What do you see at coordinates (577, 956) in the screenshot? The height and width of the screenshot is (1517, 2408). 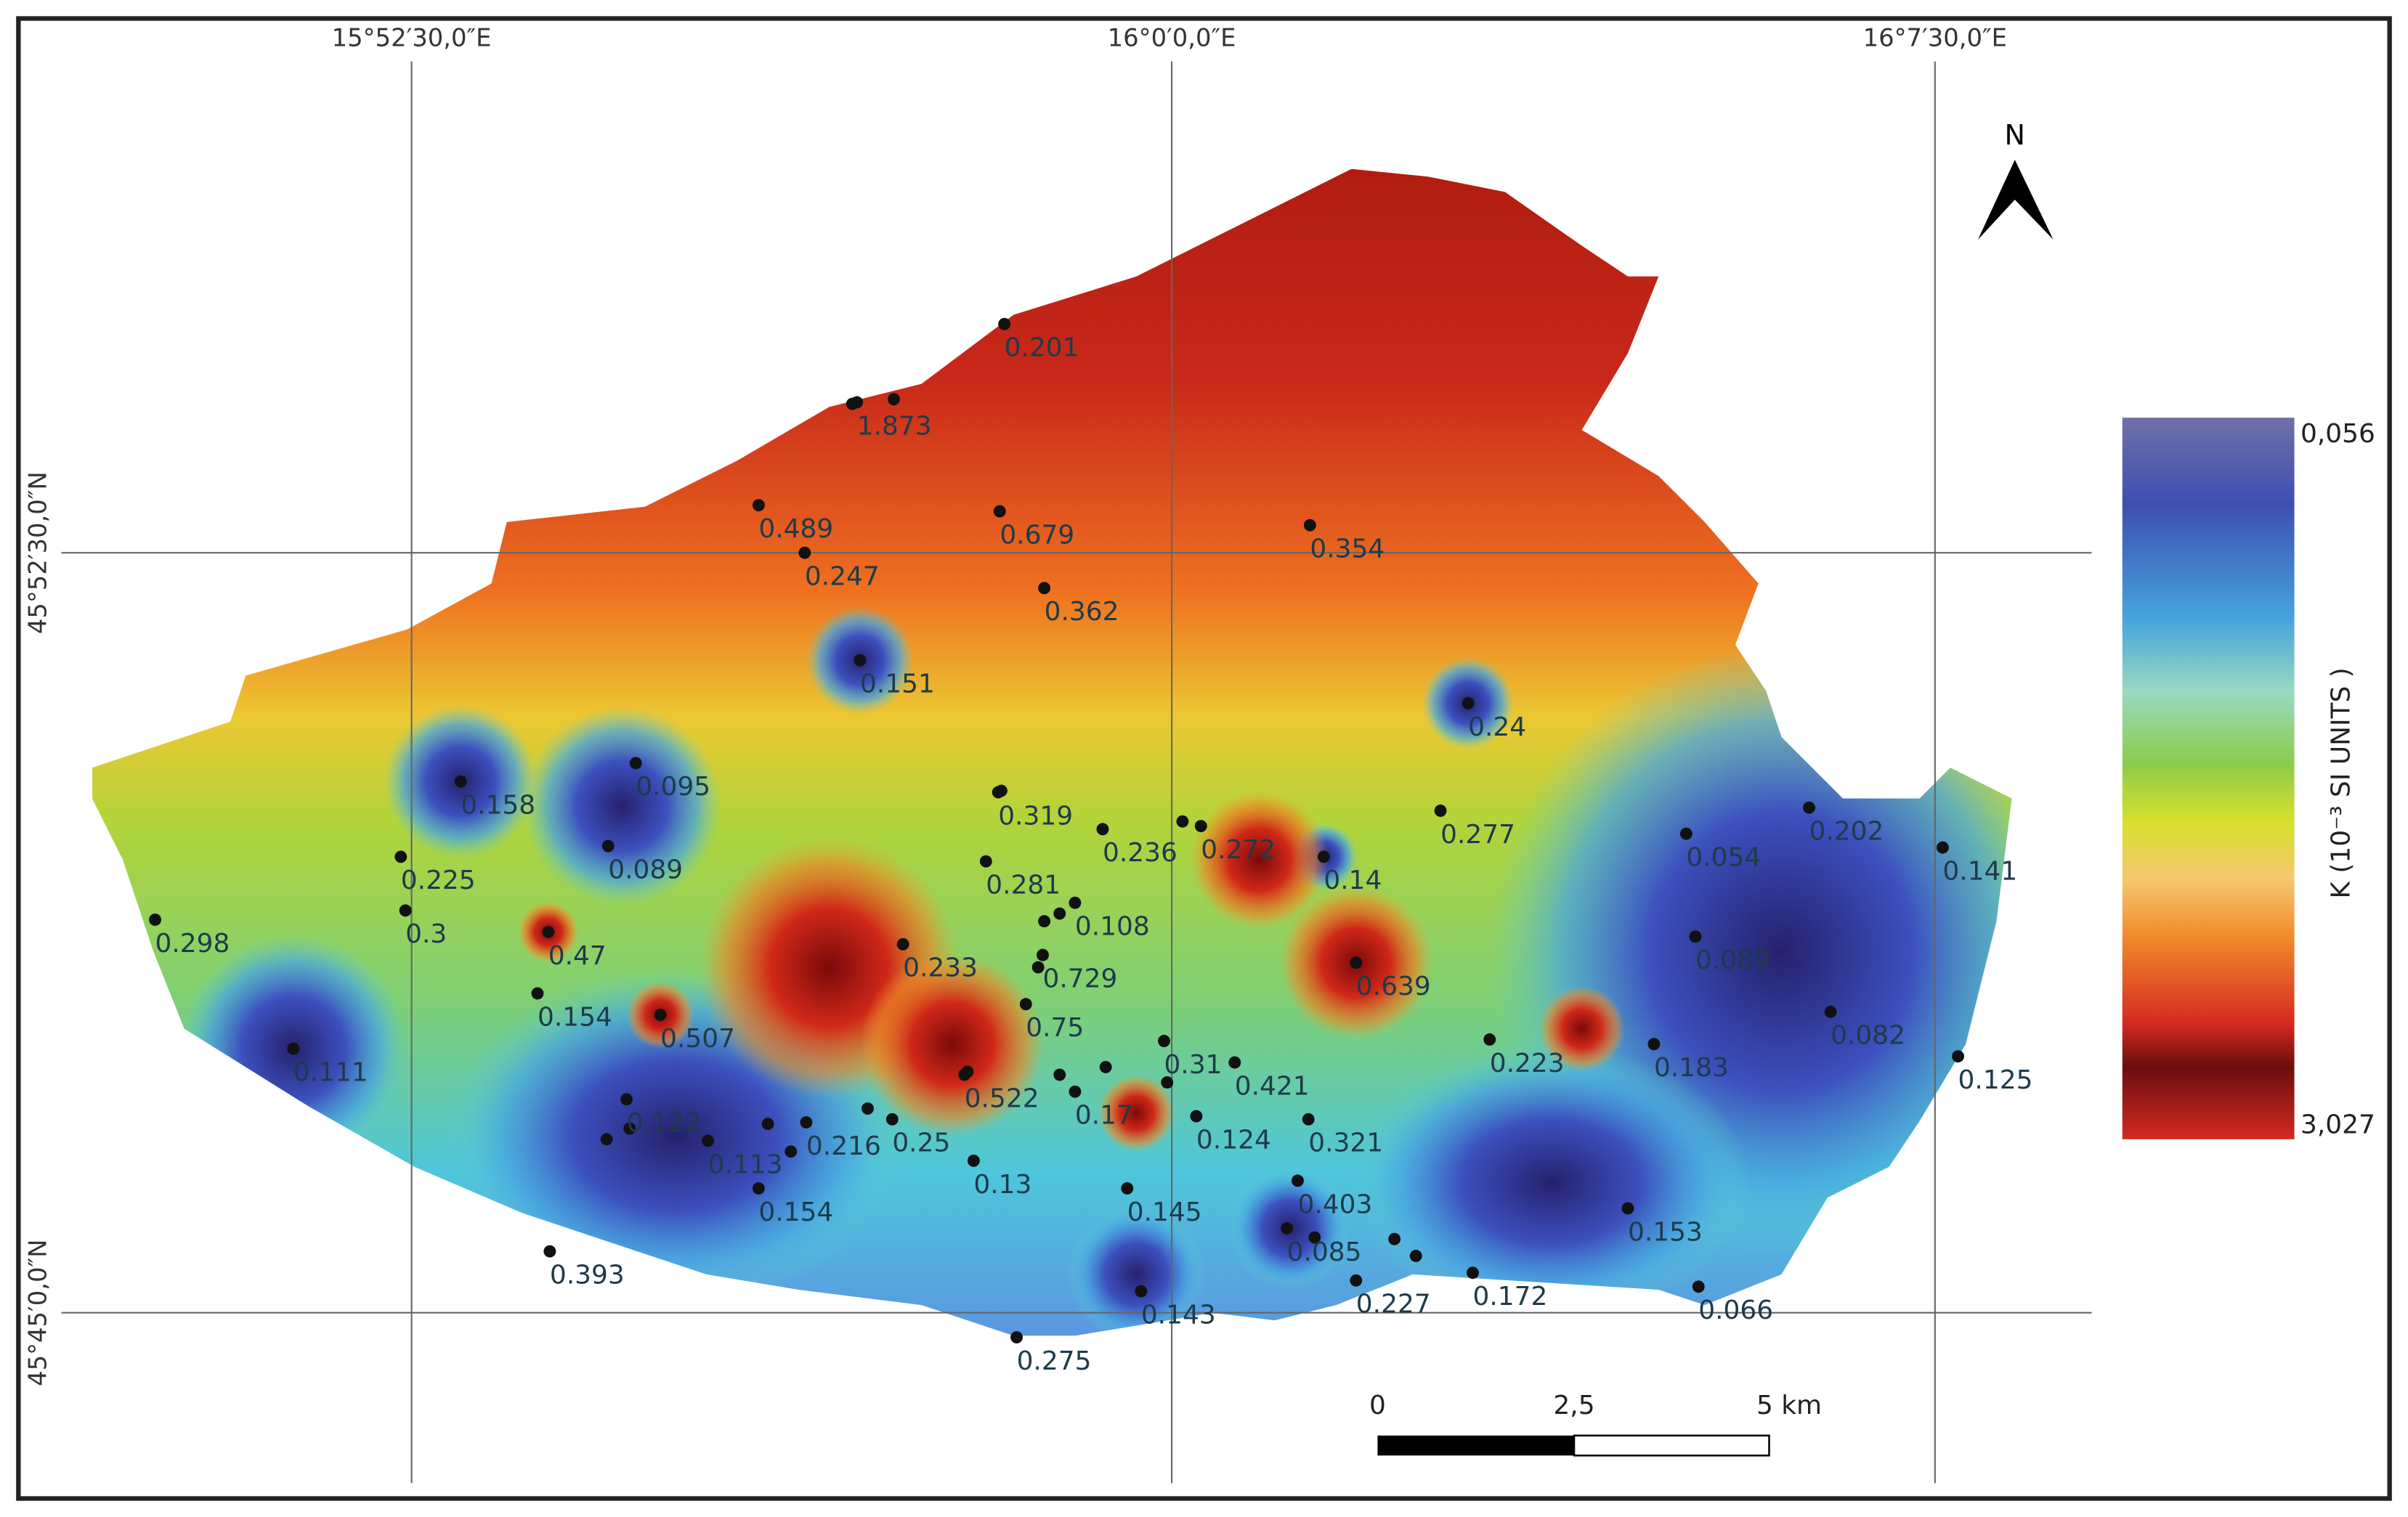 I see `sample-label: 0.47` at bounding box center [577, 956].